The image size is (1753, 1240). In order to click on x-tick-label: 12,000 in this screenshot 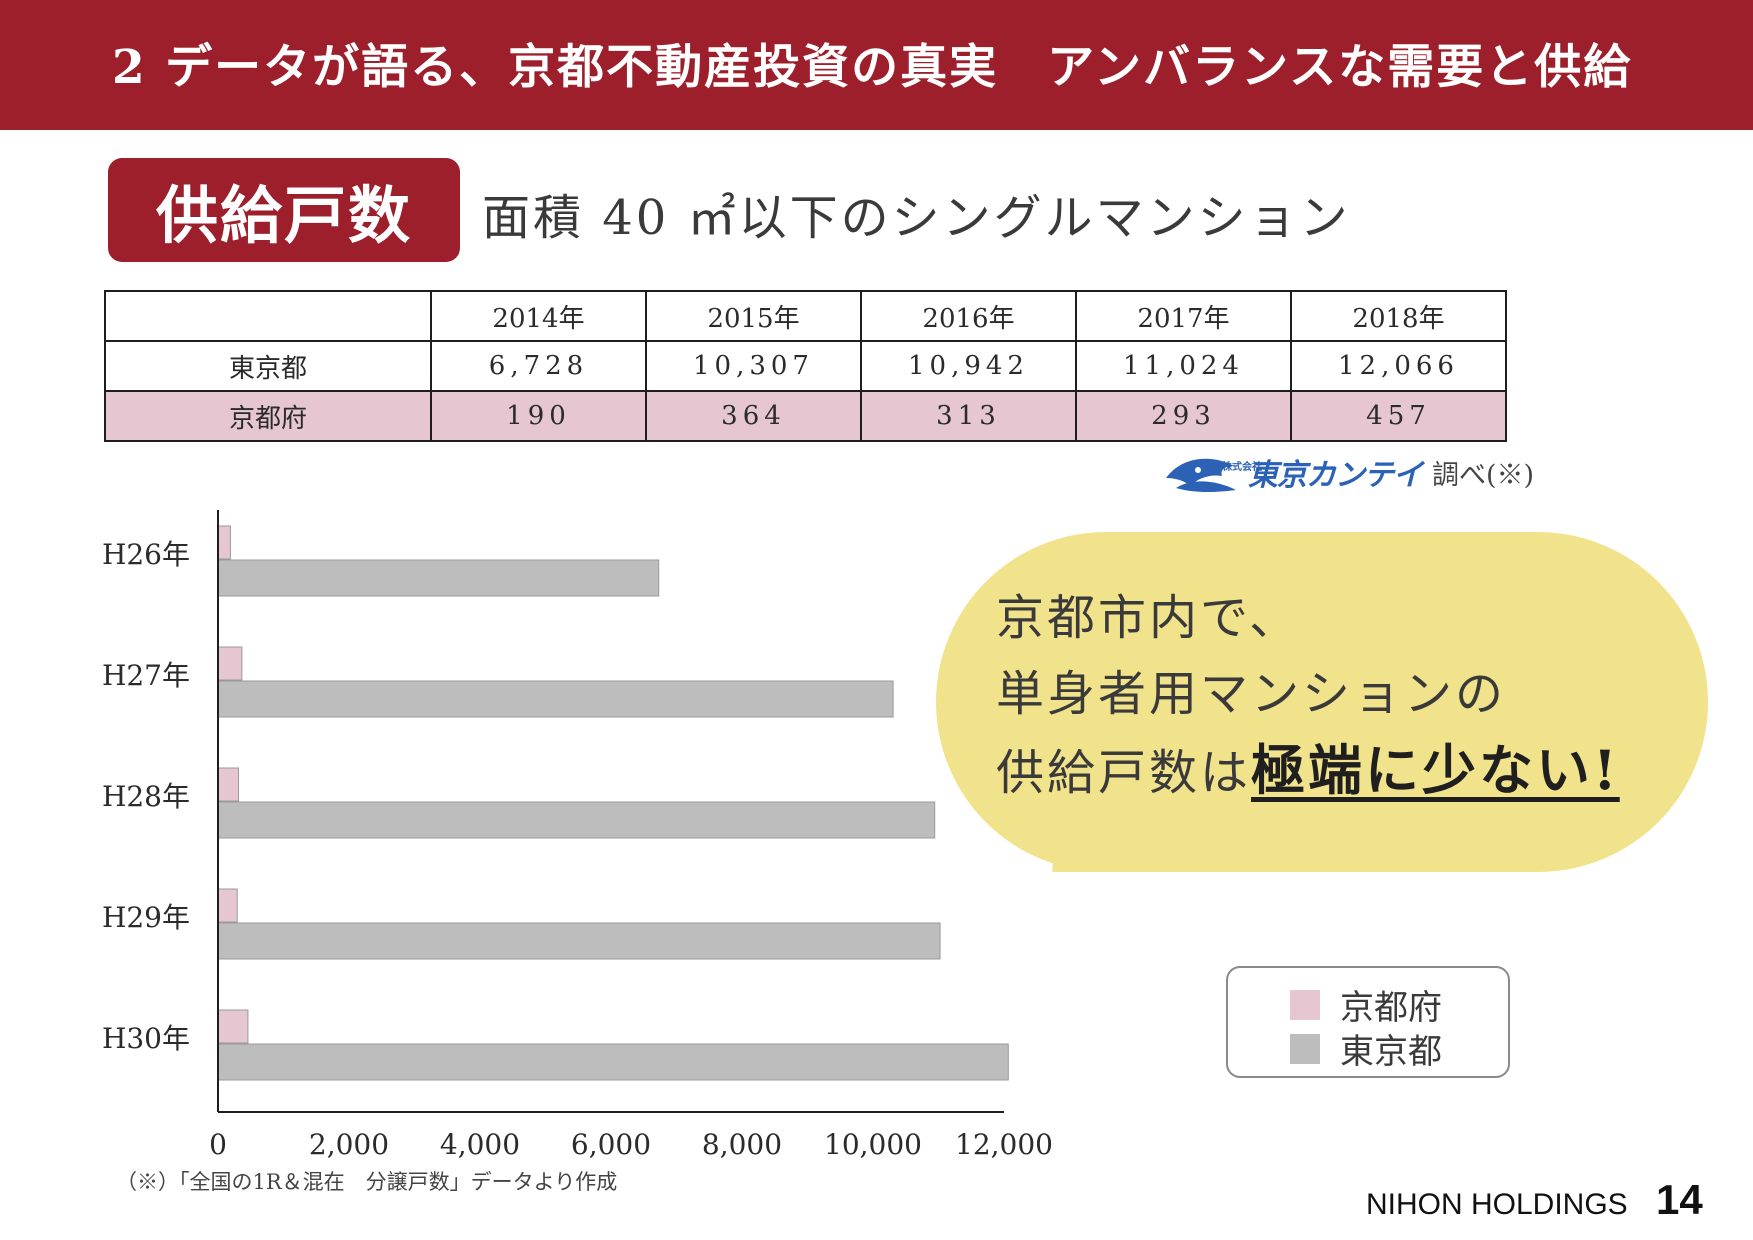, I will do `click(1004, 1144)`.